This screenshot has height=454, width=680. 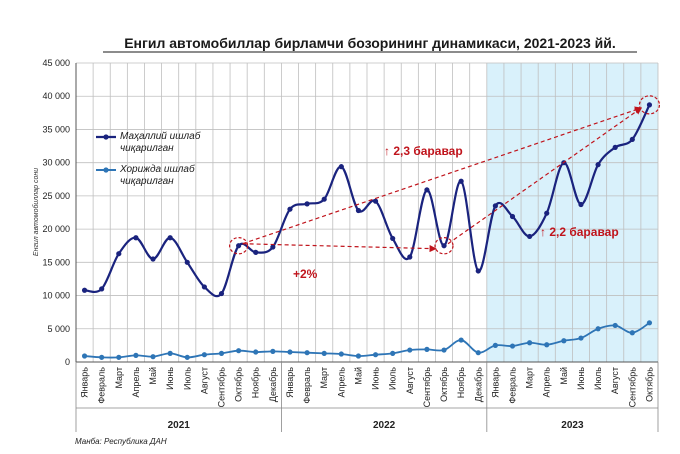 What do you see at coordinates (158, 175) in the screenshot?
I see `legend-label-foreign: Хорижда ишлаб чиқарилган` at bounding box center [158, 175].